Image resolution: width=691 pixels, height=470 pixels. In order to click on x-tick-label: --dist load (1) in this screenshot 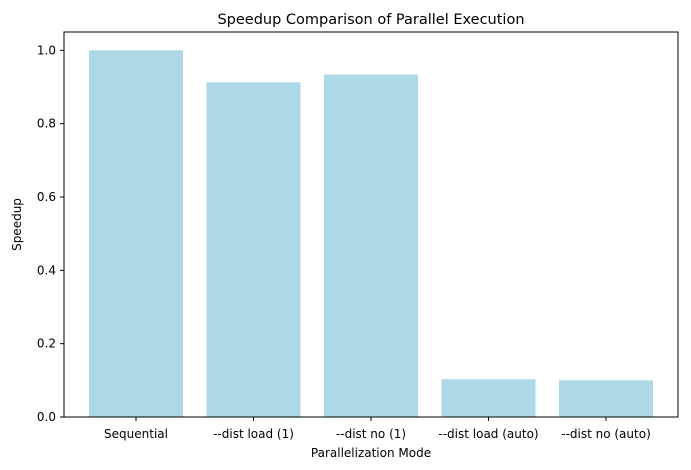, I will do `click(253, 434)`.